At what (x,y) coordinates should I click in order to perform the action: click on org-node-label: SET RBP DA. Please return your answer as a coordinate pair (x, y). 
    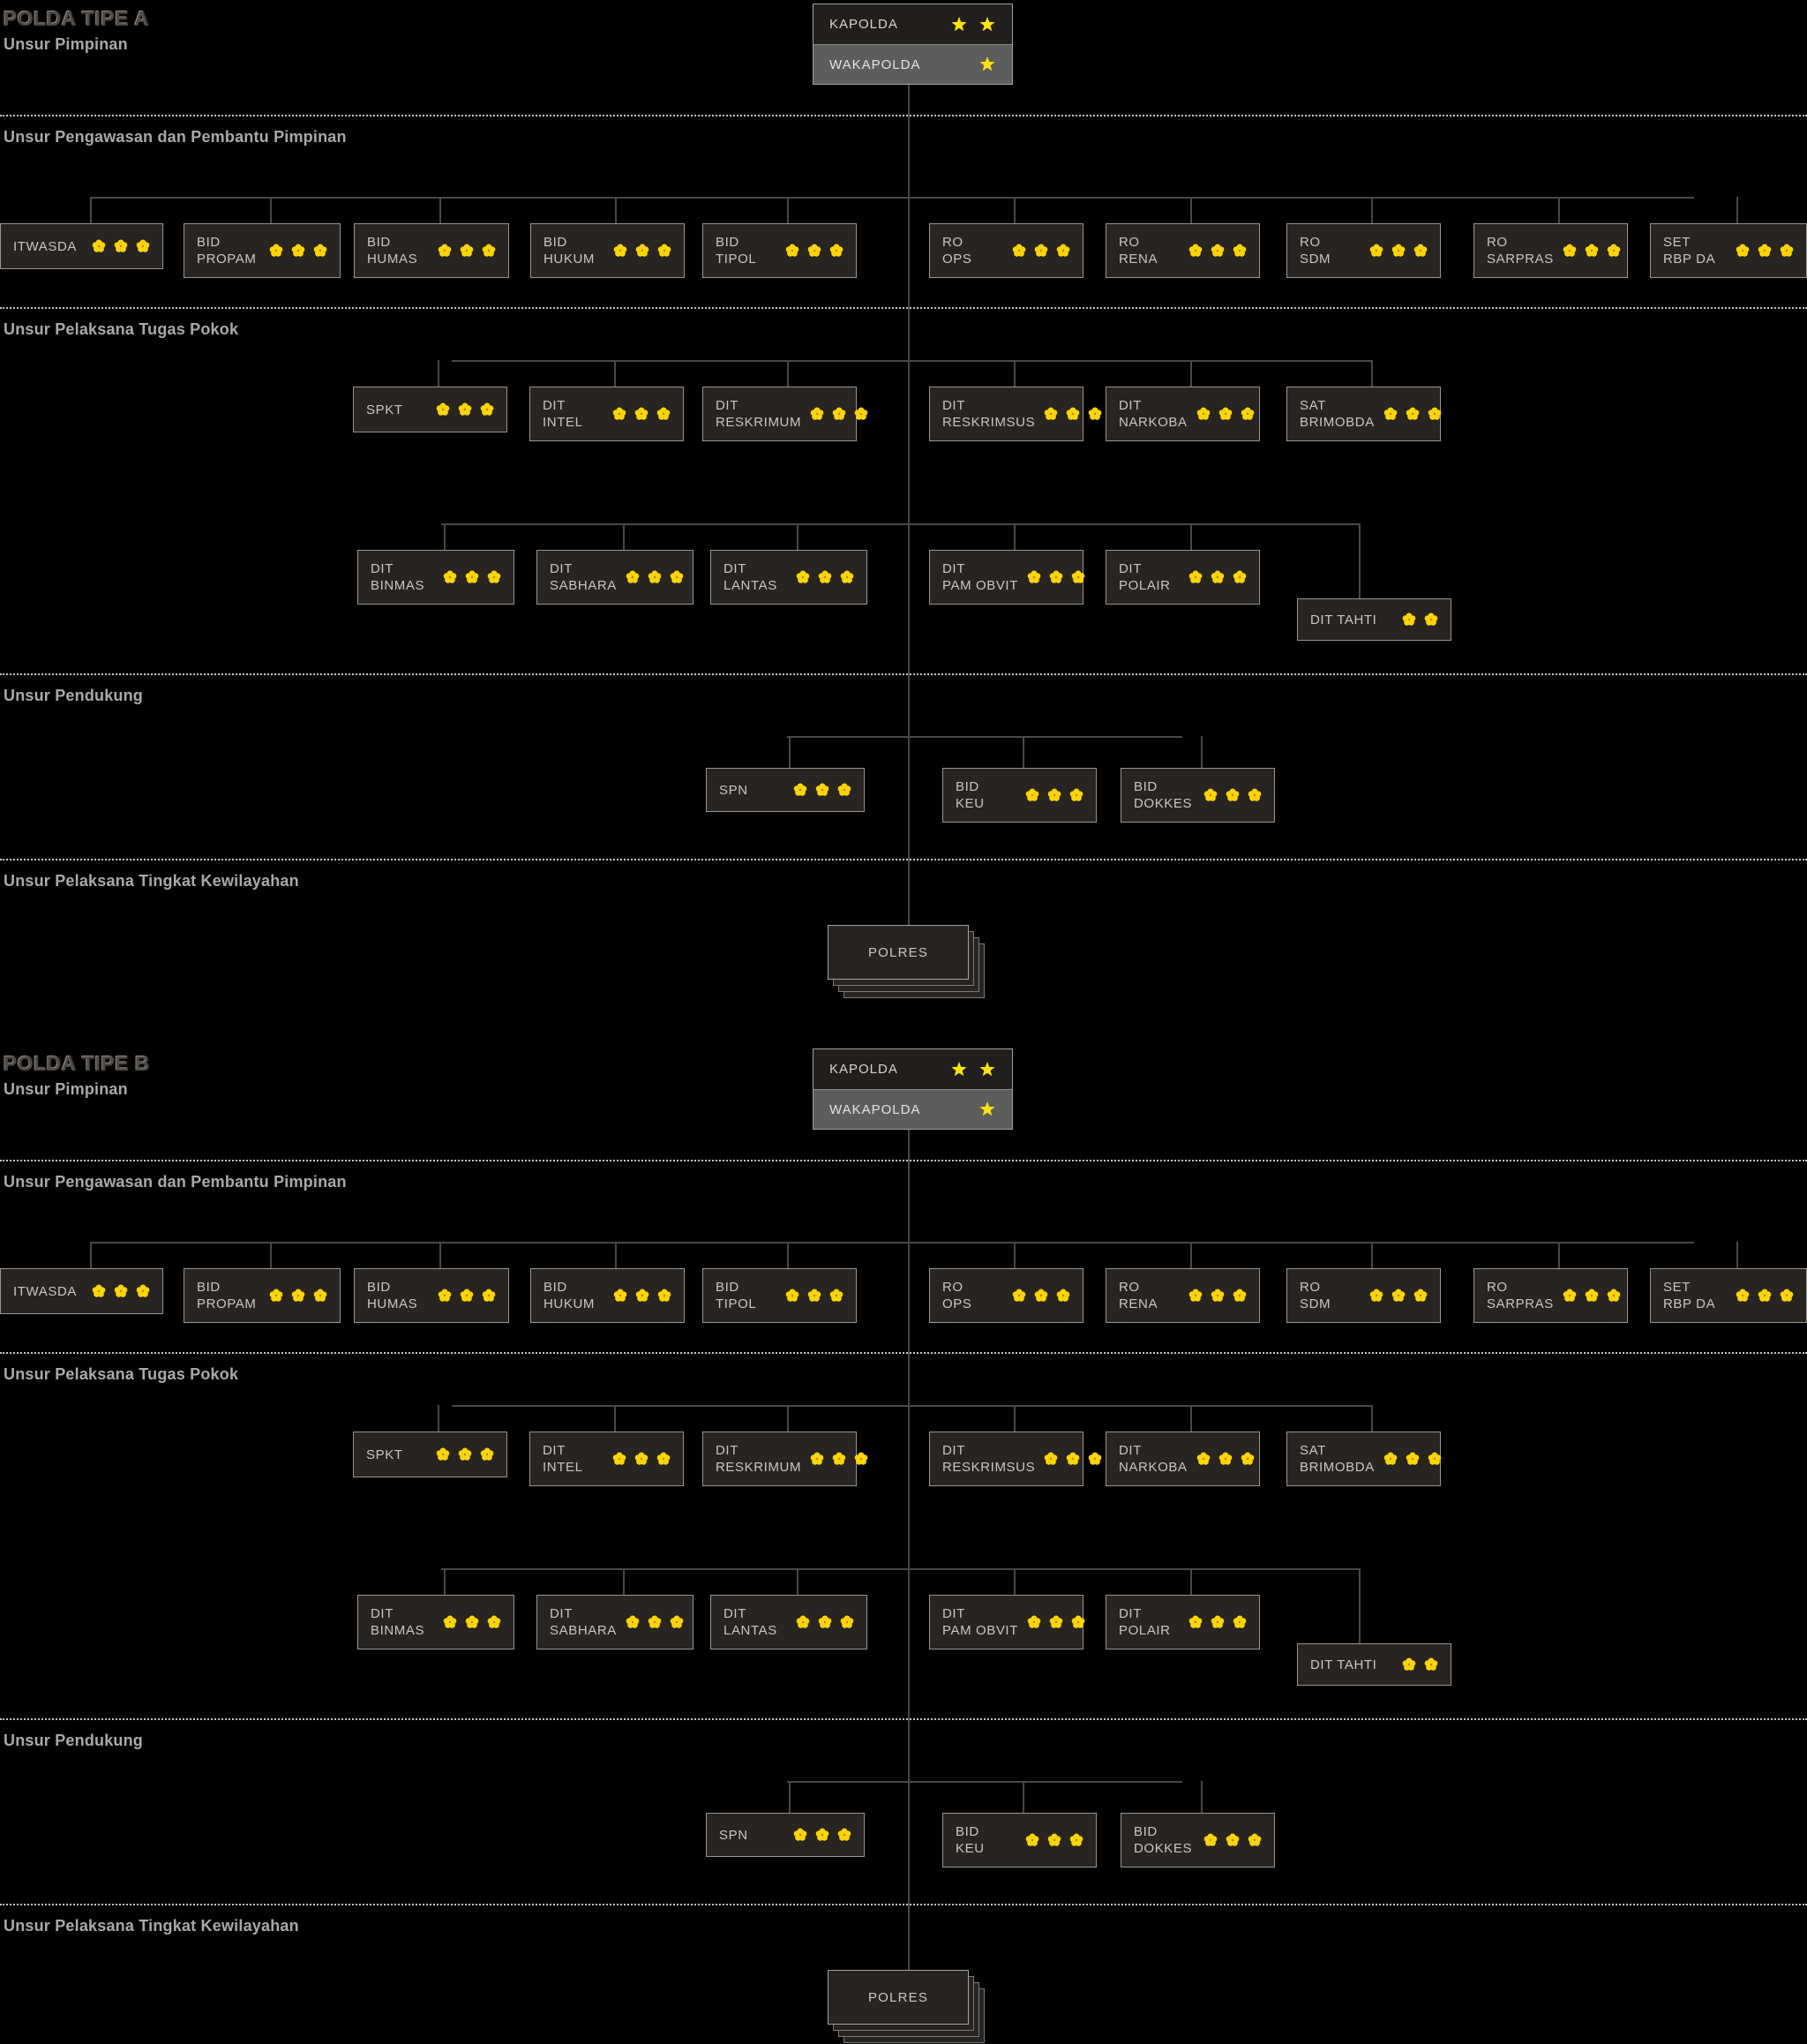
    Looking at the image, I should click on (1689, 1295).